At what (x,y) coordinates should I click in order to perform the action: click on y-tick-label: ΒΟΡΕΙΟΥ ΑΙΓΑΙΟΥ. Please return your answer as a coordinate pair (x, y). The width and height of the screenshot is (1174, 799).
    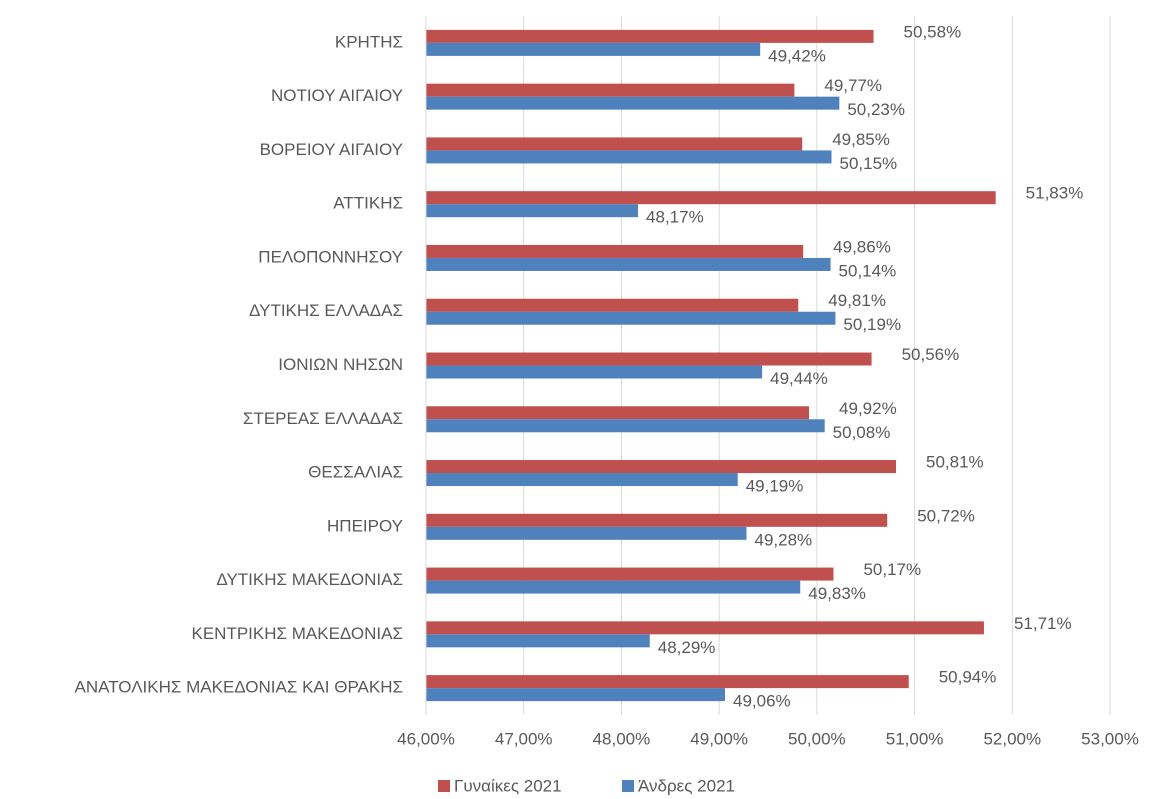
    Looking at the image, I should click on (331, 149).